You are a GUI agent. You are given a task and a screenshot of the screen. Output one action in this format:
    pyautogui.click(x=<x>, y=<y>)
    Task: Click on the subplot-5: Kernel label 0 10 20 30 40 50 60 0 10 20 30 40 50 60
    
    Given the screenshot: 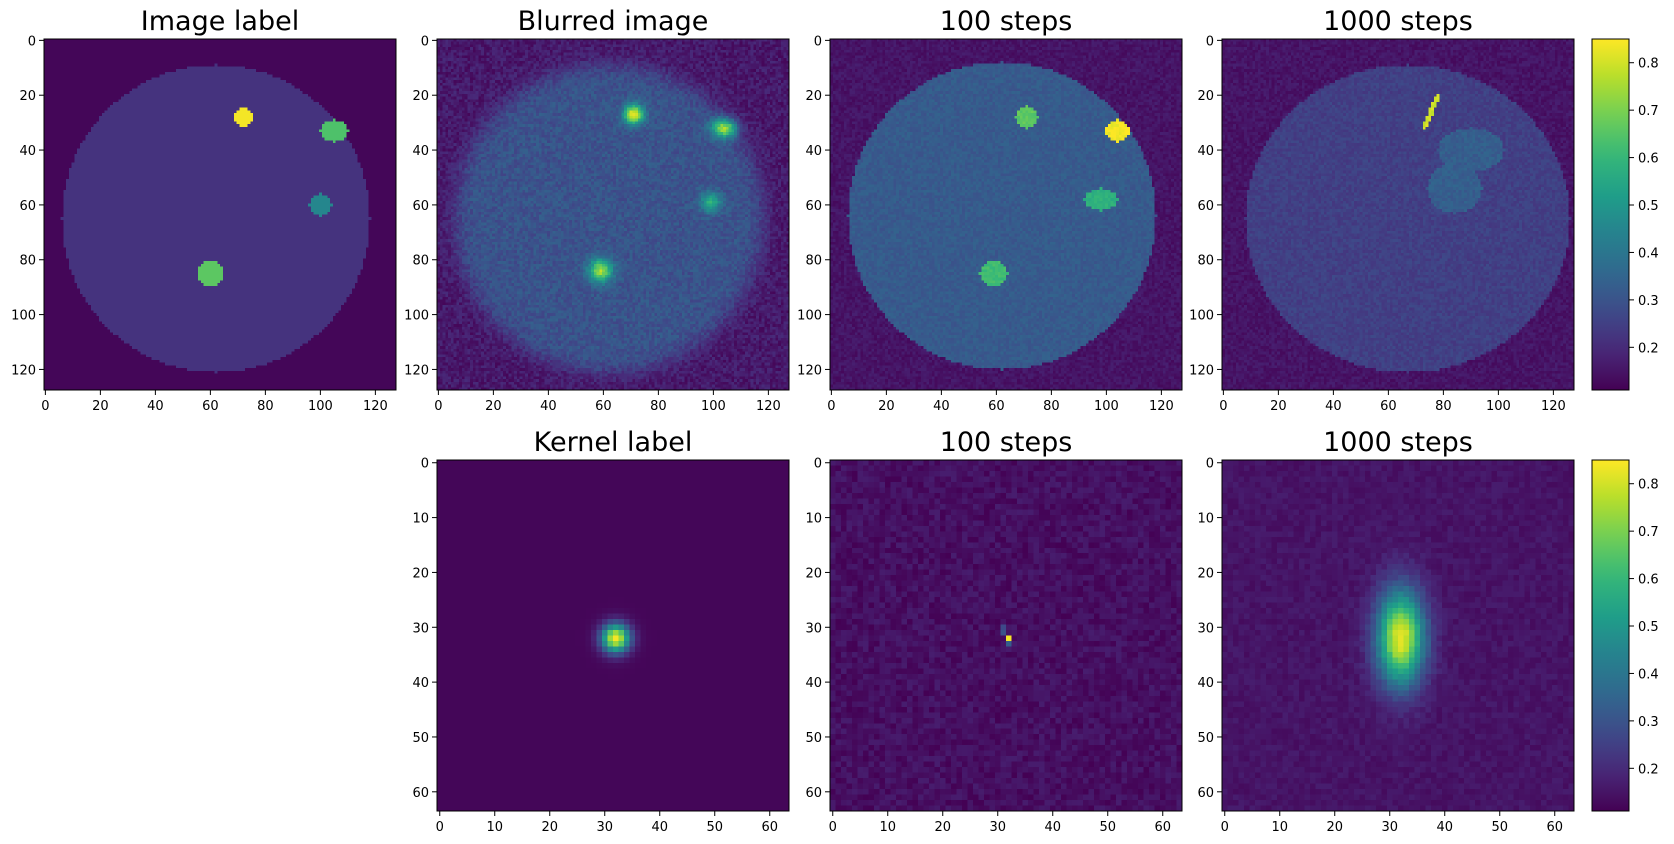 What is the action you would take?
    pyautogui.click(x=601, y=631)
    